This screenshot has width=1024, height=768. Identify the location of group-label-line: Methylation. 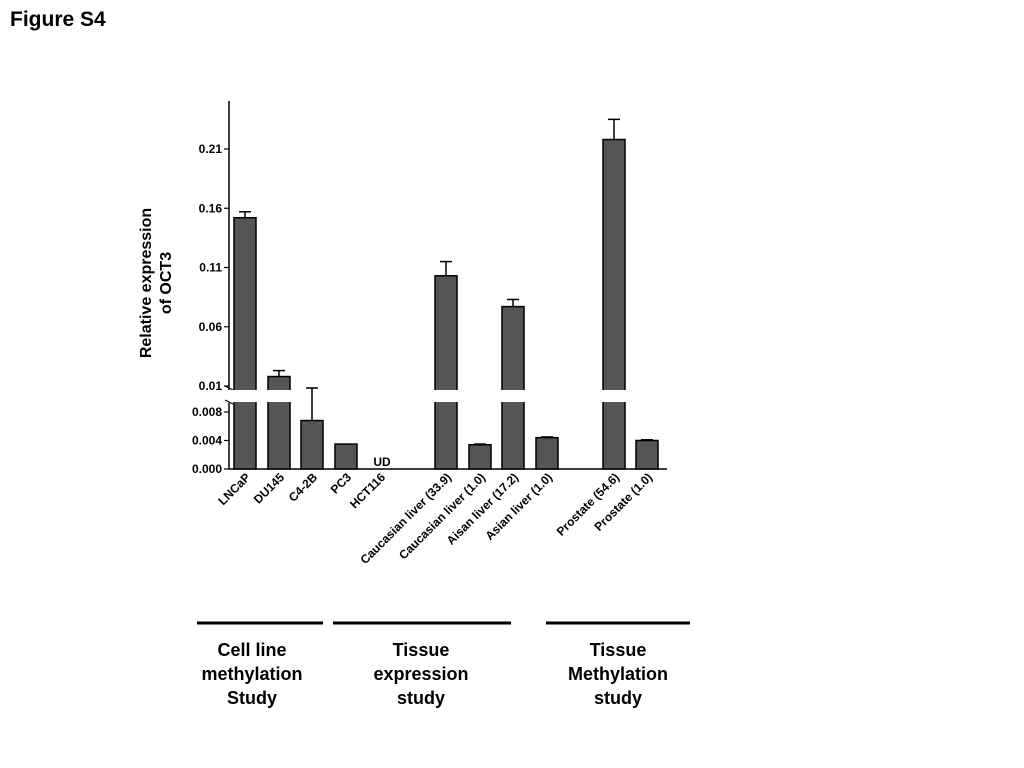
(617, 674).